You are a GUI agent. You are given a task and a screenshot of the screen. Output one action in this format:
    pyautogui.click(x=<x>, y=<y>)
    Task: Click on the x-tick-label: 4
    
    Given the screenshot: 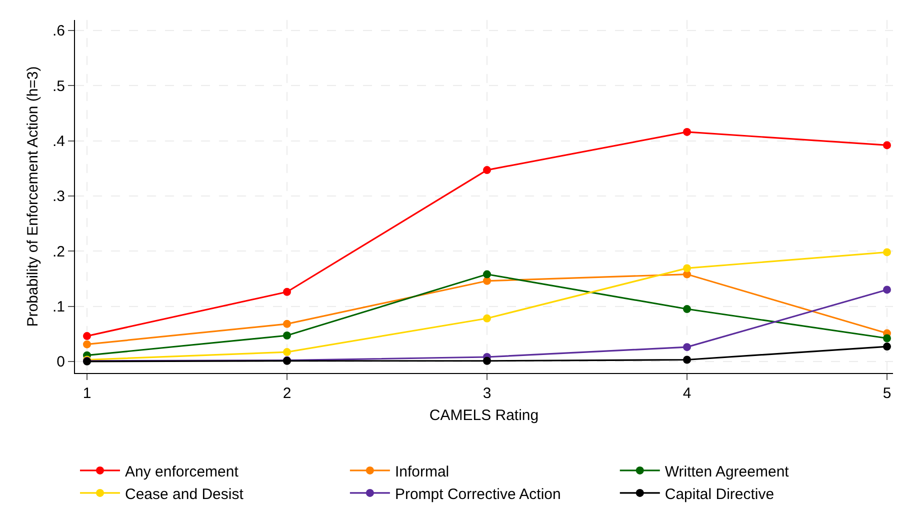 What is the action you would take?
    pyautogui.click(x=687, y=393)
    